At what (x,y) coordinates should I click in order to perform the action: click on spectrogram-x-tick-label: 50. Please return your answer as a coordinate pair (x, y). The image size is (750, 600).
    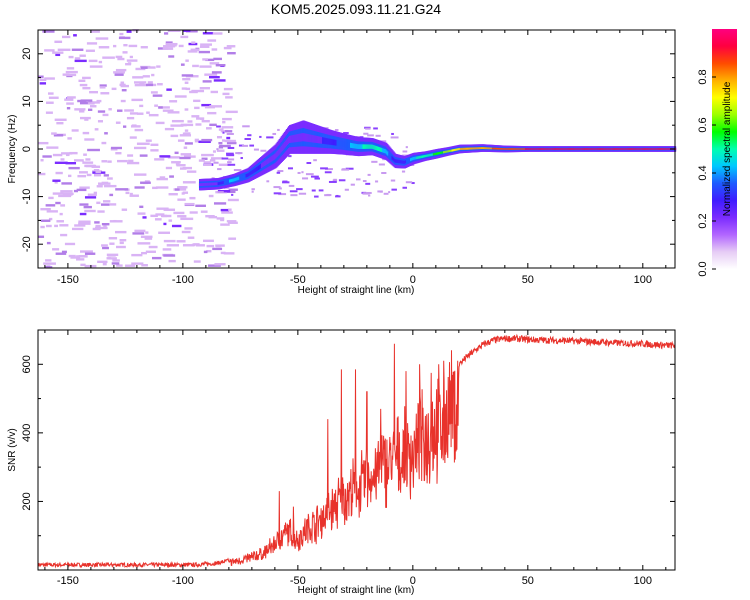
    Looking at the image, I should click on (528, 280).